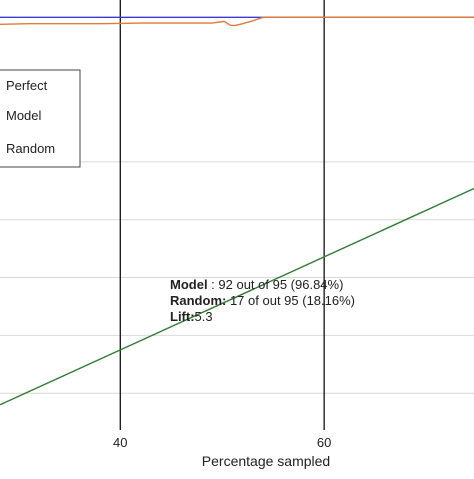 The height and width of the screenshot is (479, 474). I want to click on legend-entry-model: Model, so click(24, 115).